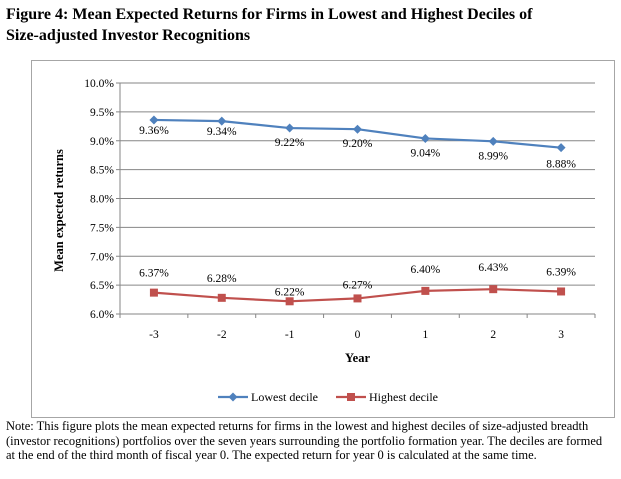 The height and width of the screenshot is (479, 621). I want to click on y-tick-label: 6.5%, so click(102, 286).